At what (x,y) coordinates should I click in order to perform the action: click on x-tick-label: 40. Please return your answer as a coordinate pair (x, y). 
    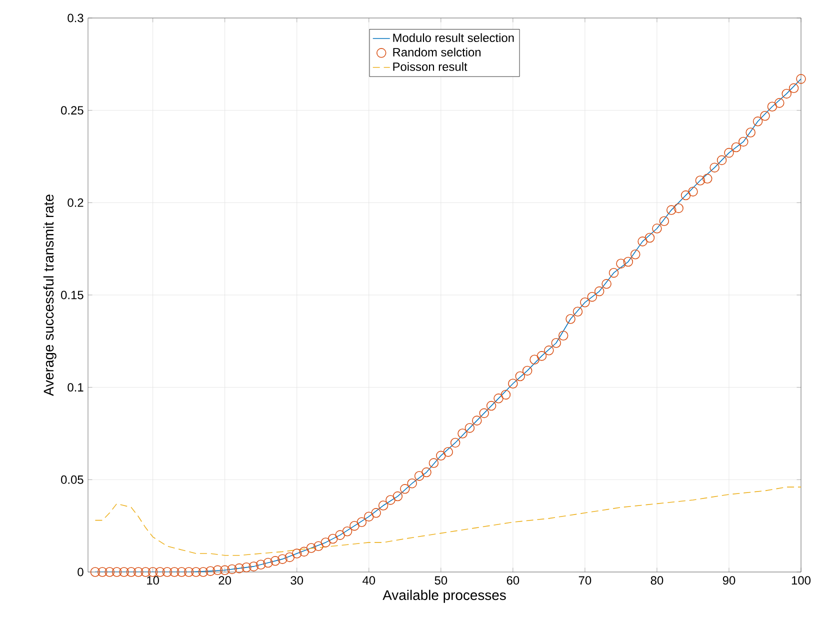
    Looking at the image, I should click on (369, 580).